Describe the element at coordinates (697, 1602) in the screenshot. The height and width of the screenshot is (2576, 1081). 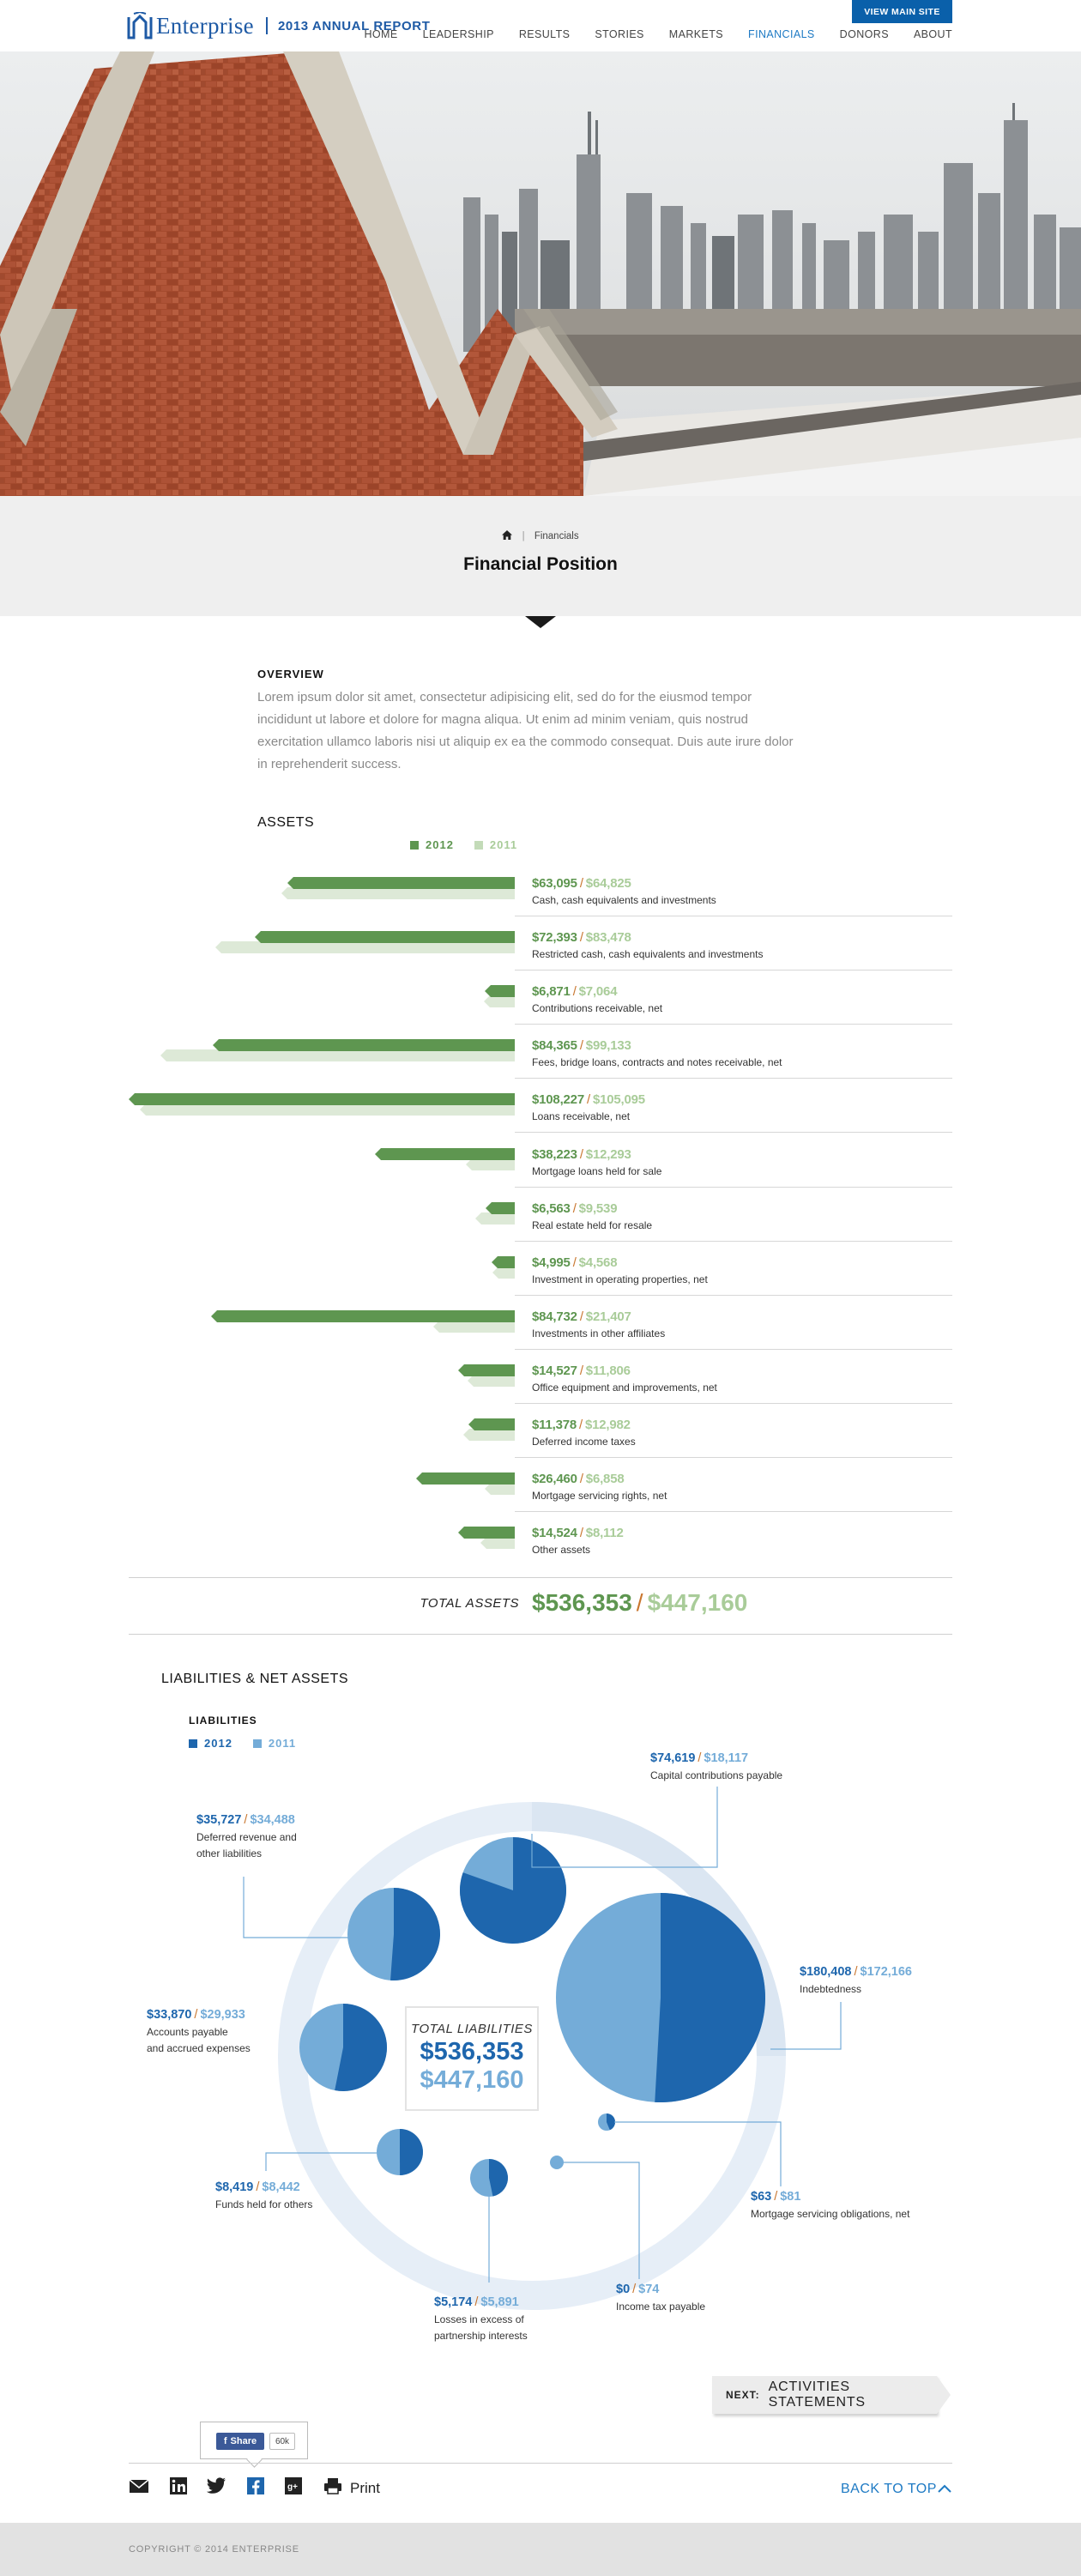
I see `total-assets-2011: $447,160` at that location.